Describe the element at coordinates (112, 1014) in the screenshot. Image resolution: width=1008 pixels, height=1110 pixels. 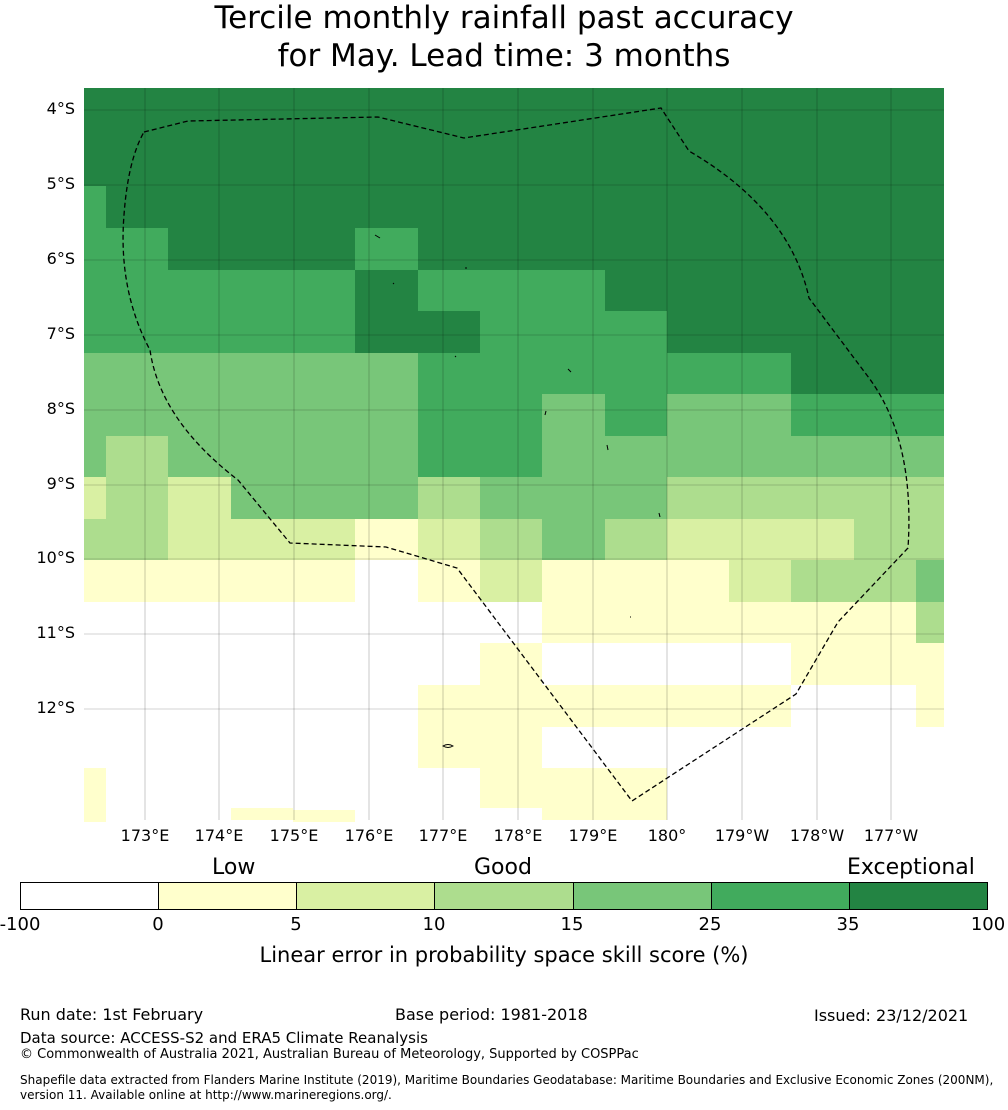
I see `run-date: Run date: 1st February` at that location.